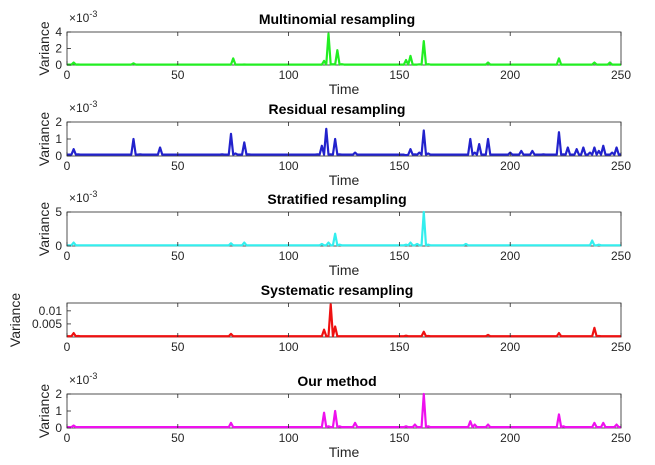 Image resolution: width=655 pixels, height=465 pixels. Describe the element at coordinates (47, 324) in the screenshot. I see `y-tick-label: 0.005` at that location.